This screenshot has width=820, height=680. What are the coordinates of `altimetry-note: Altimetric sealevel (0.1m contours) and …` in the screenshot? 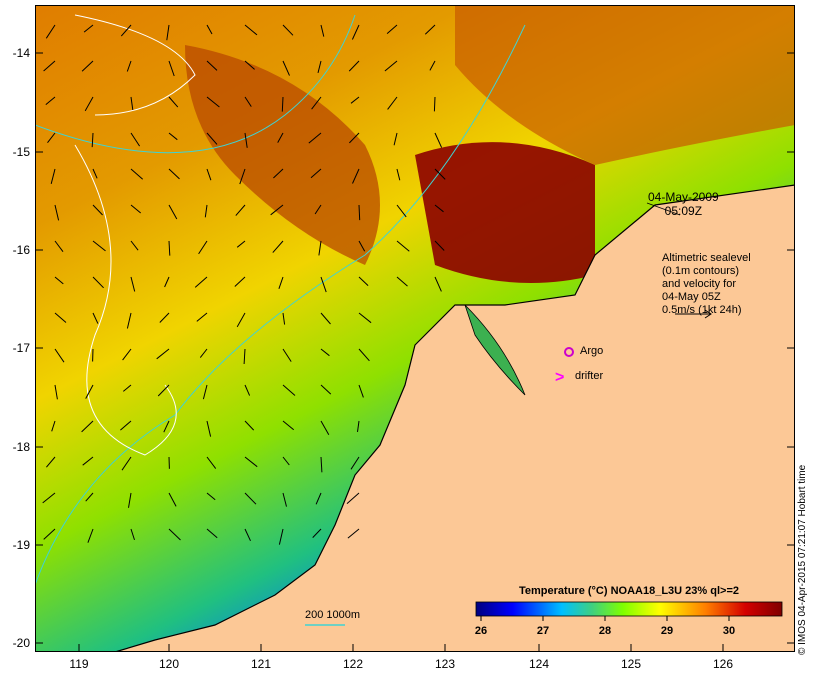 It's located at (717, 284).